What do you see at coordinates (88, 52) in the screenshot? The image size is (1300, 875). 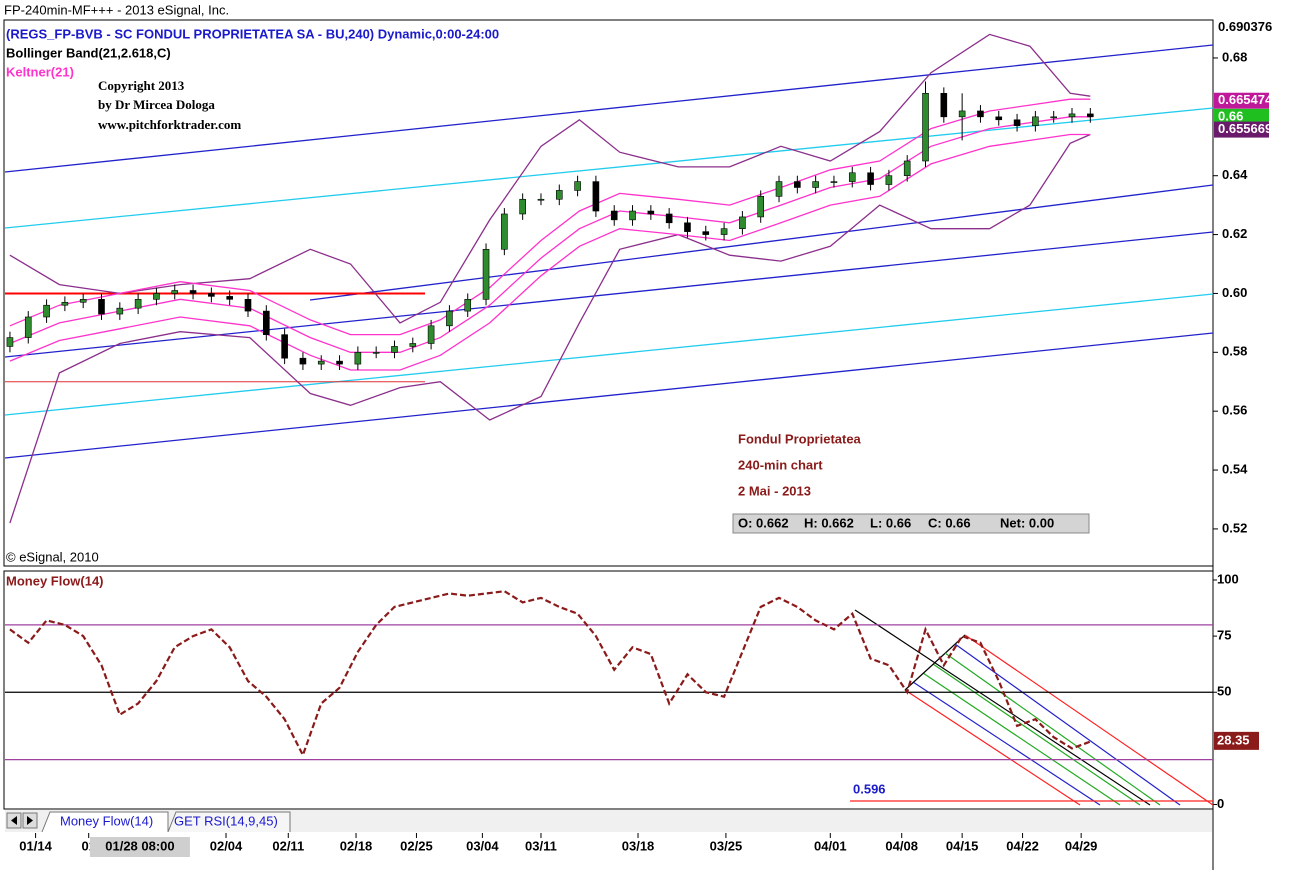 I see `indicator-legend: Bollinger Band(21,2.618,C)` at bounding box center [88, 52].